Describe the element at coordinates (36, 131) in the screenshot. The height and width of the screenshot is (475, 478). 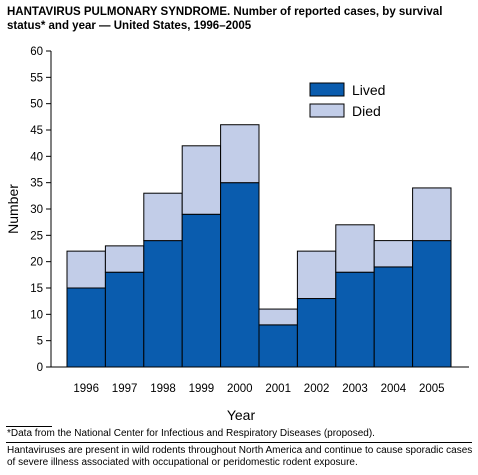
I see `y-tick-label: 45` at that location.